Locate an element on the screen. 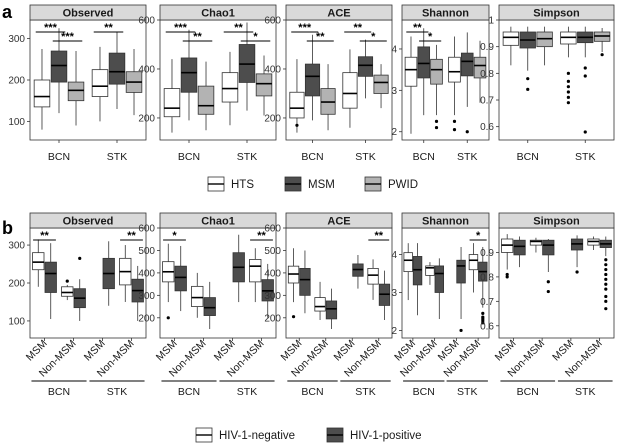 This screenshot has height=448, width=625. facet-title: Chao1 is located at coordinates (218, 14).